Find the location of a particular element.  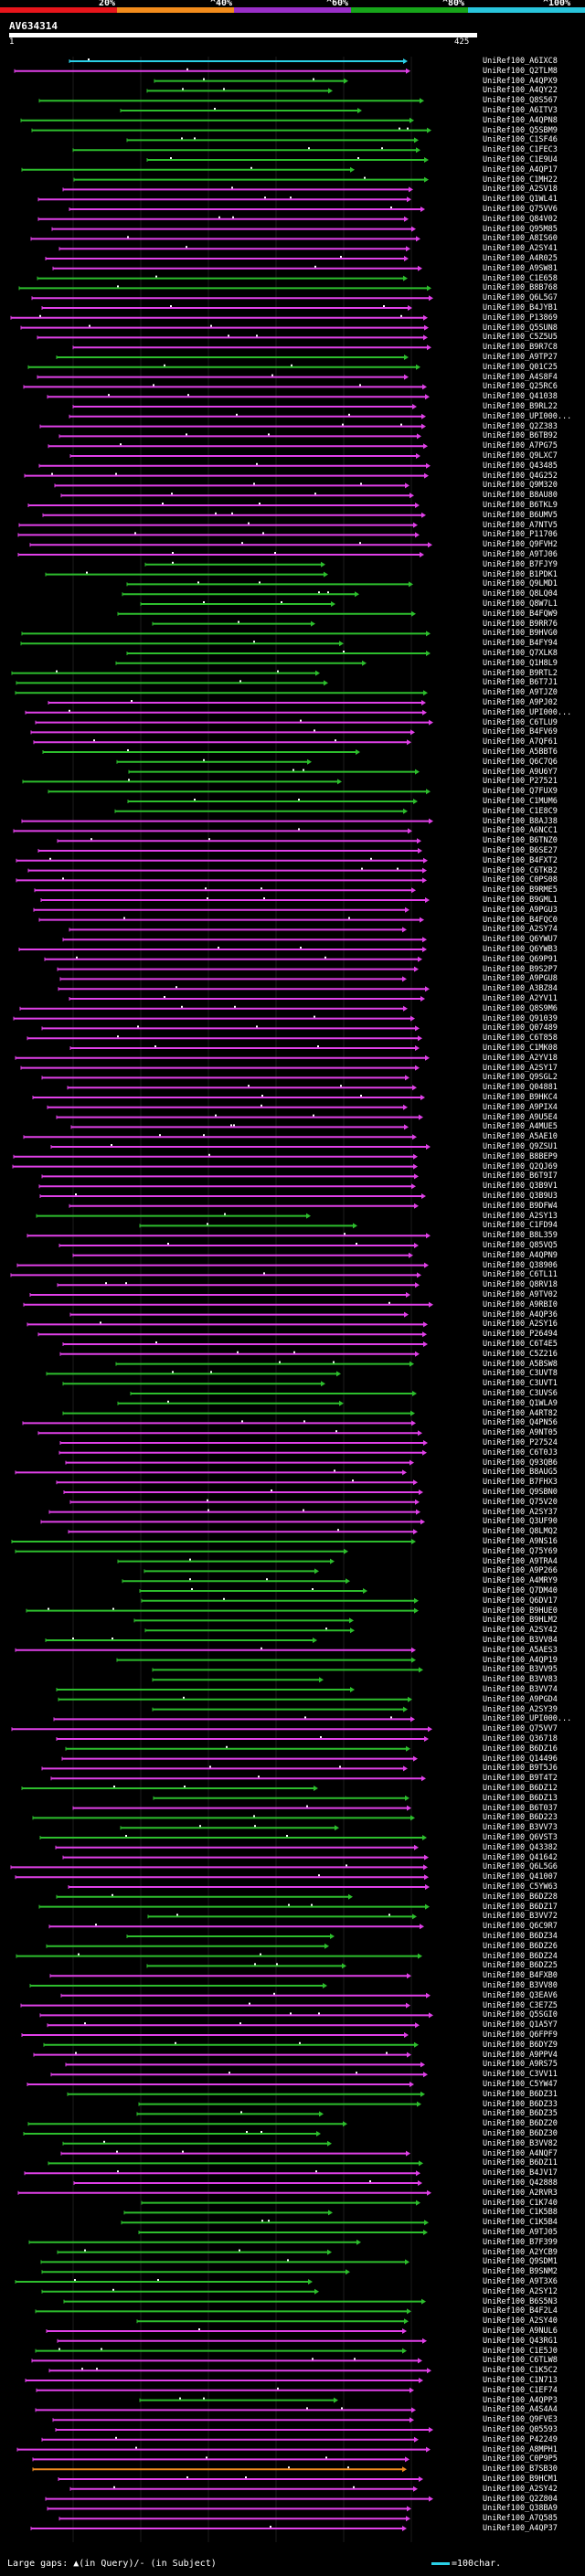

hit-label: UniRef100_B7FHX3 is located at coordinates (520, 1483).